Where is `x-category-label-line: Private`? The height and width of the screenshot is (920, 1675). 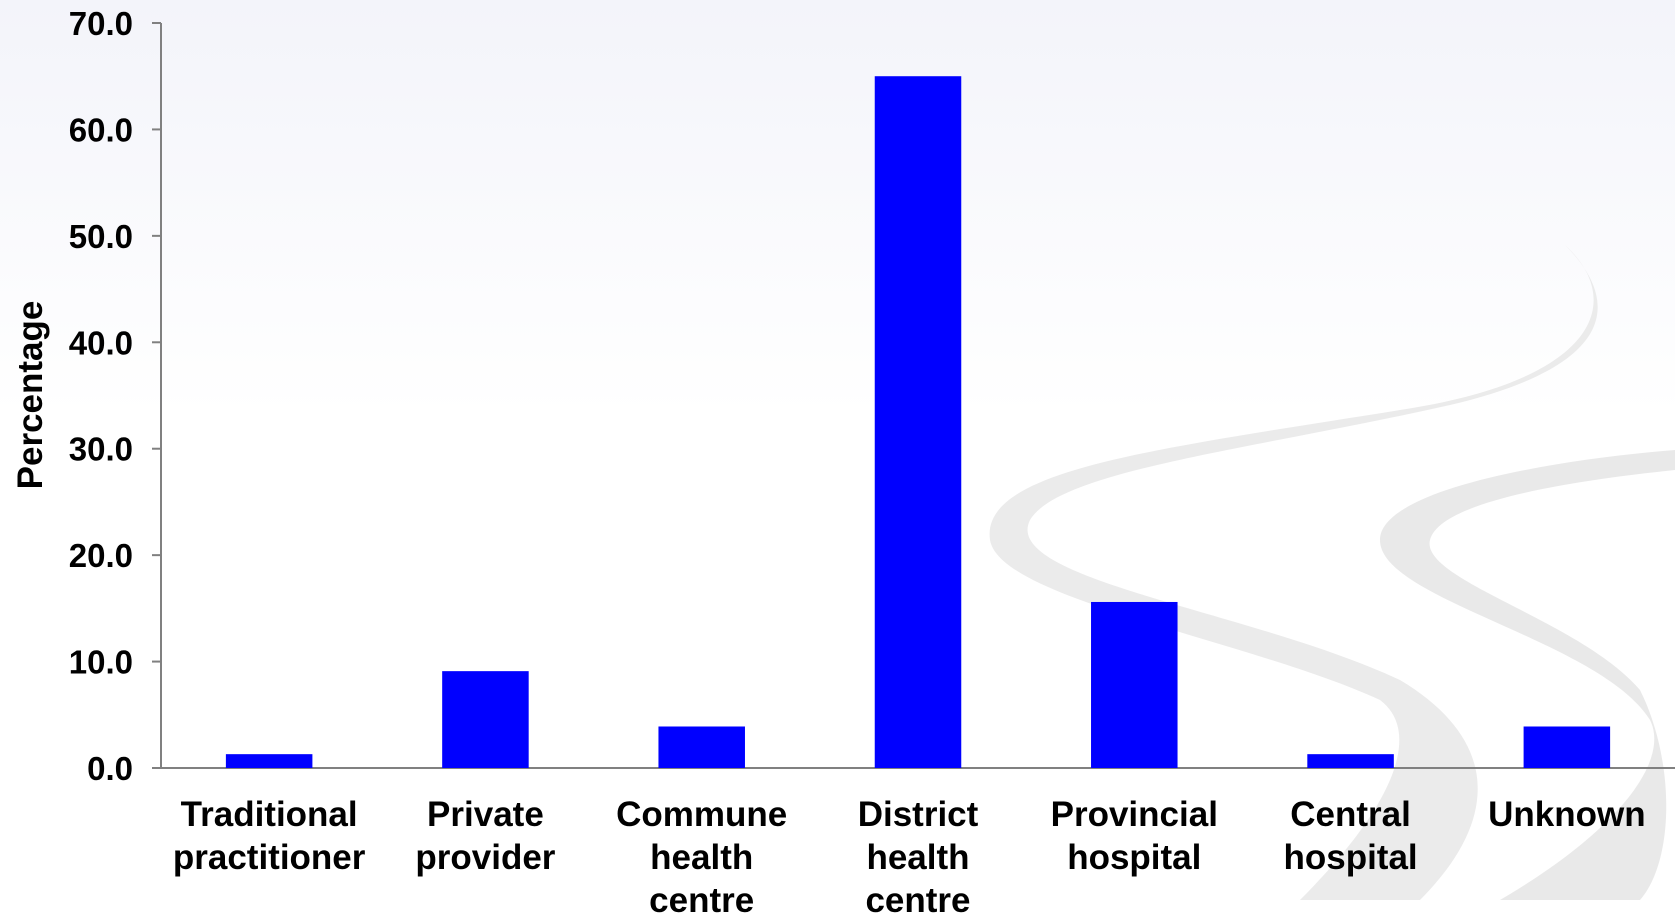
x-category-label-line: Private is located at coordinates (485, 814).